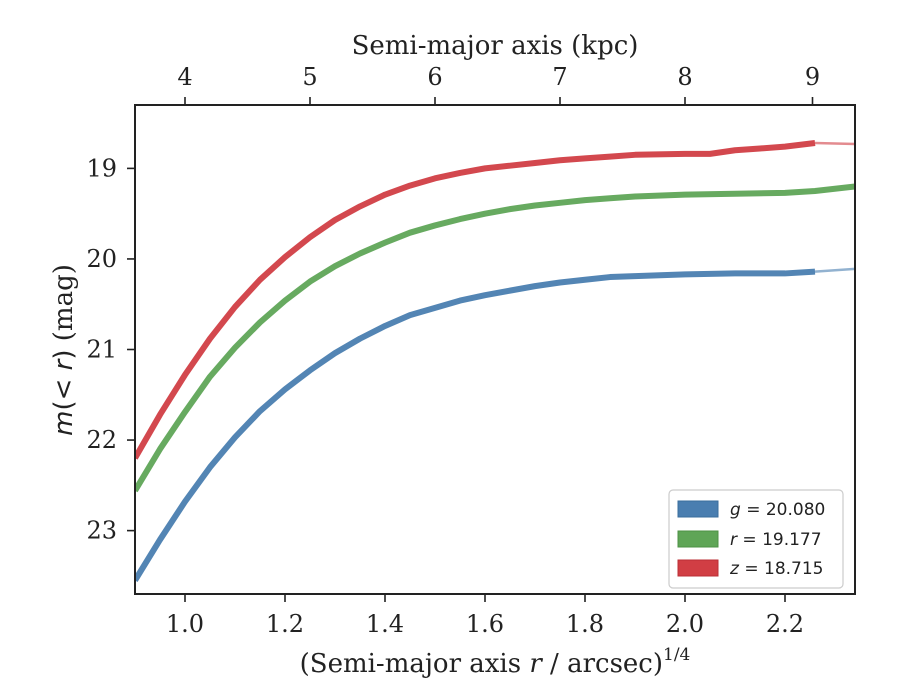 This screenshot has height=700, width=900. I want to click on y-tick-label: 23, so click(101, 531).